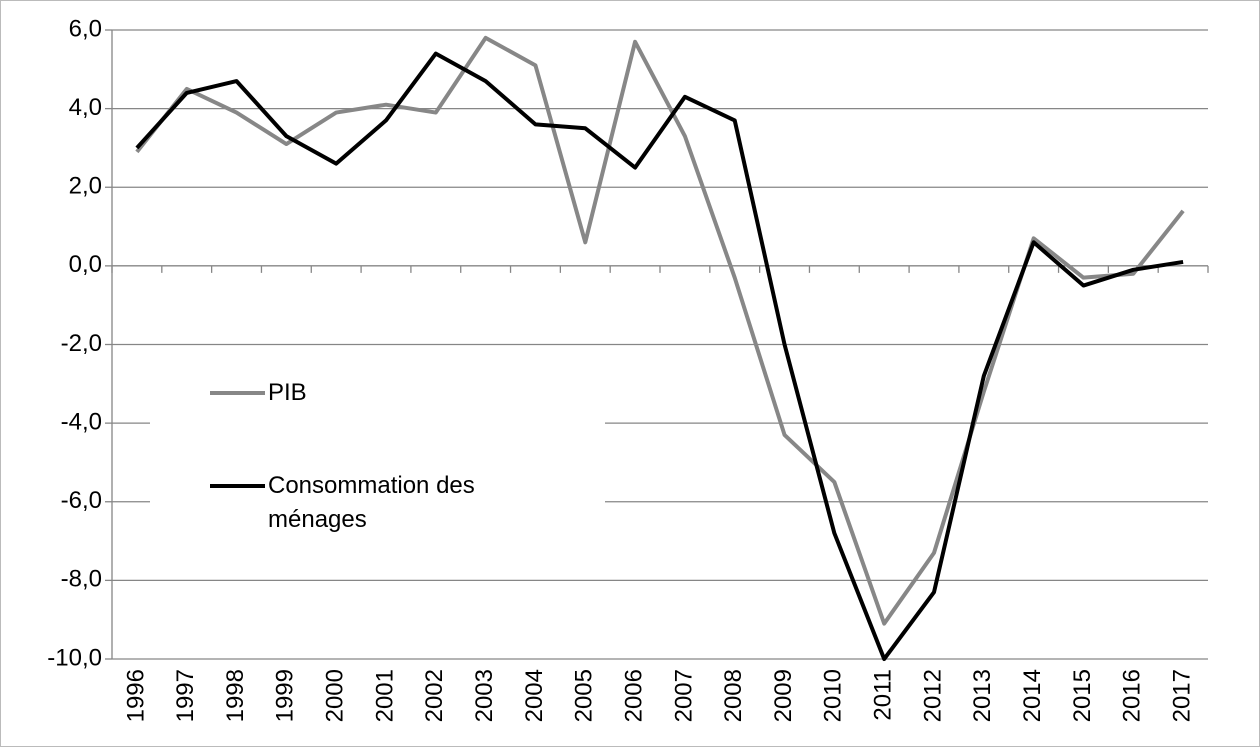  Describe the element at coordinates (783, 695) in the screenshot. I see `x-tick-label: 2009` at that location.